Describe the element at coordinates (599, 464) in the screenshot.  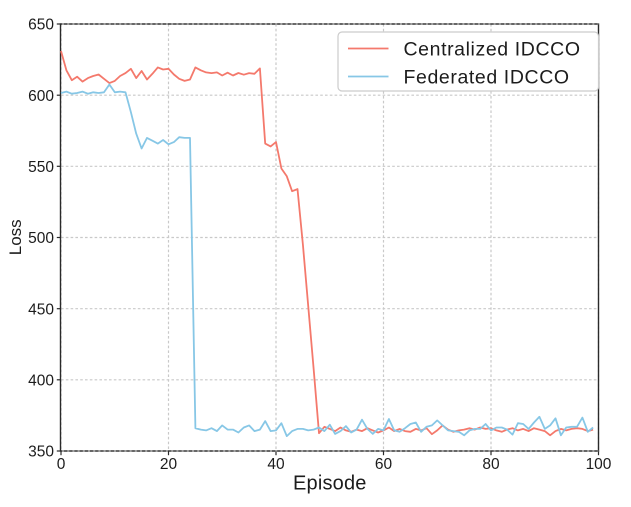
I see `svg-text: 100` at that location.